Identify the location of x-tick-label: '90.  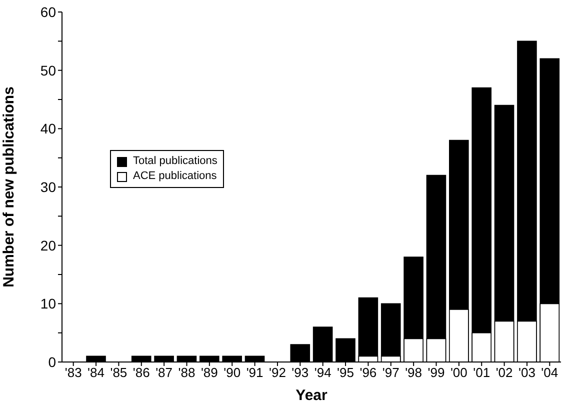
(232, 372).